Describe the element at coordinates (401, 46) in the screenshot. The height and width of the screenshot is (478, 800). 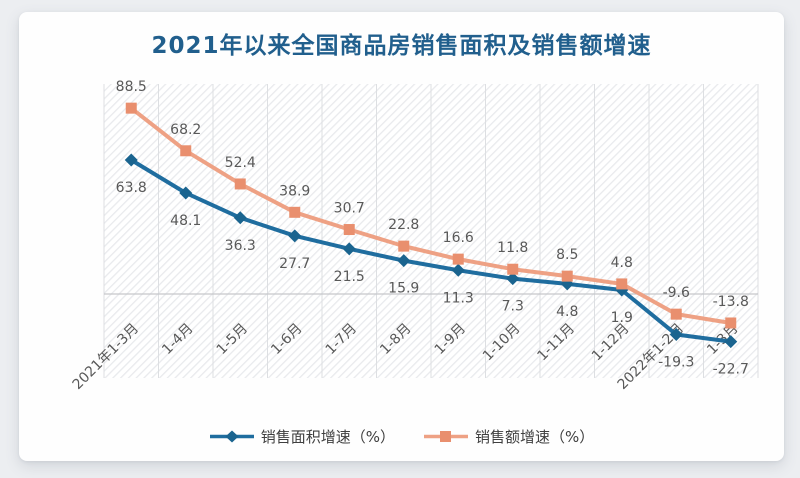
I see `chart-title: 2021年以来全国商品房销售面积及销售额增速` at that location.